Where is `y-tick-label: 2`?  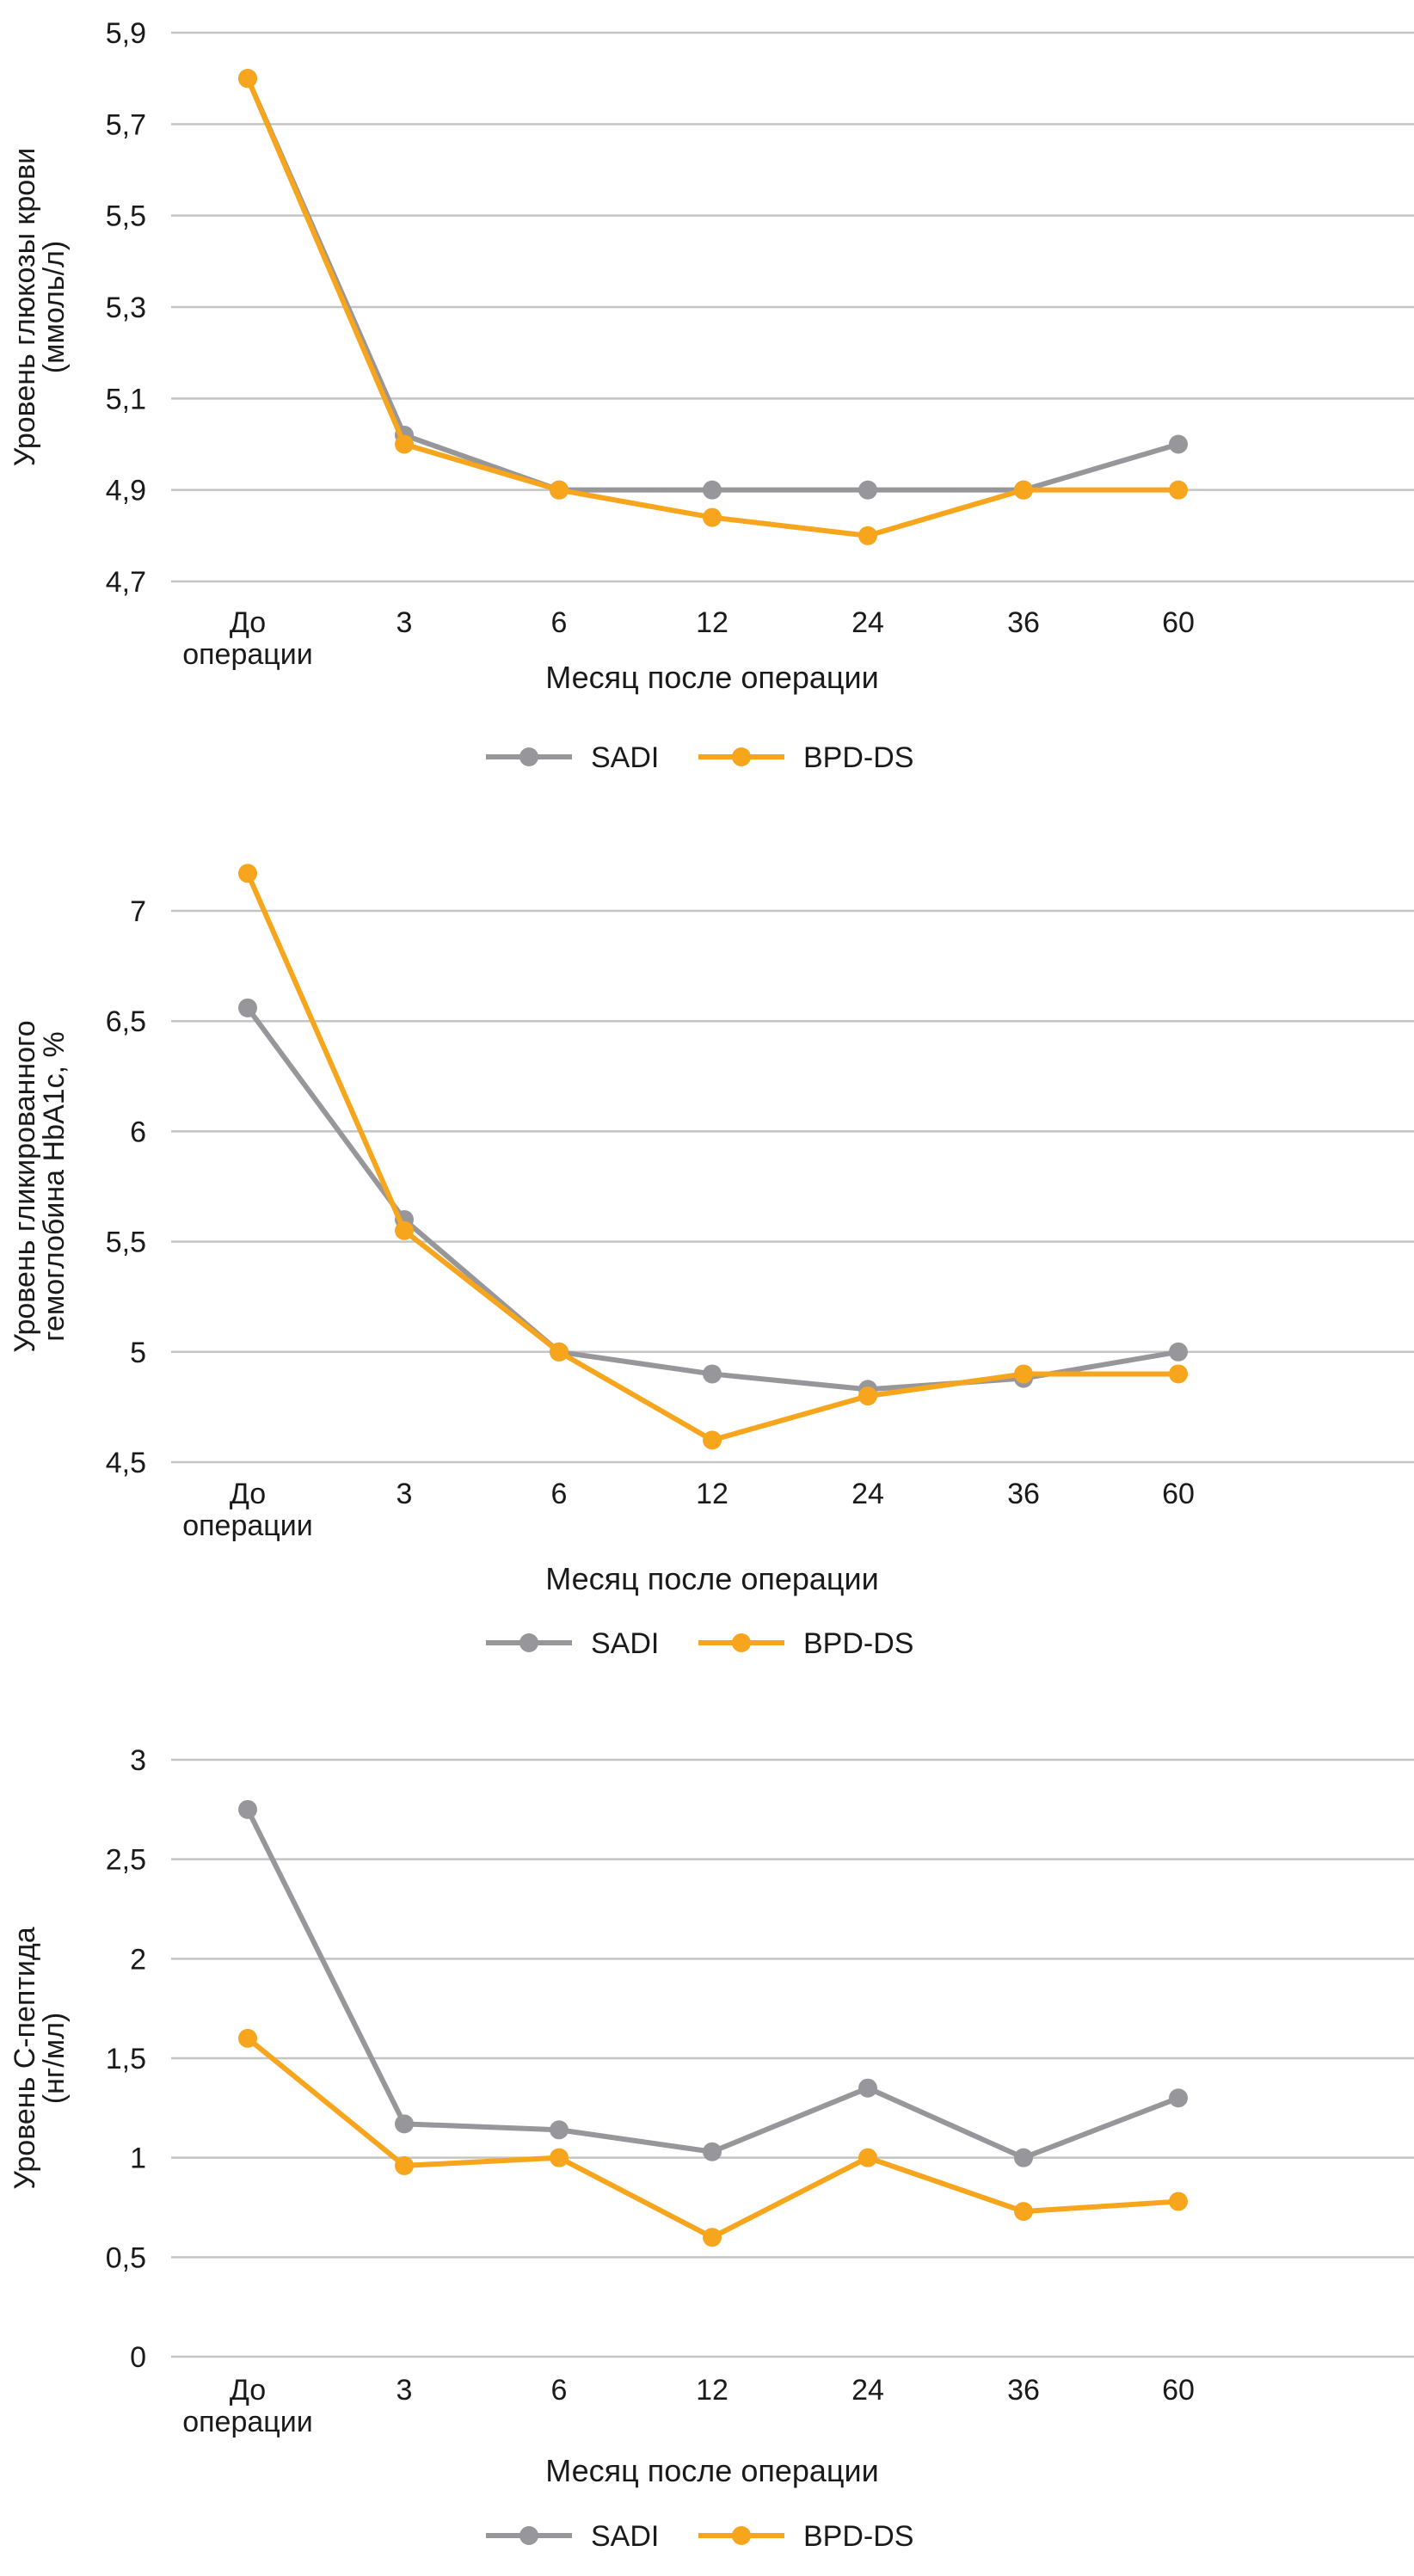 y-tick-label: 2 is located at coordinates (138, 1959).